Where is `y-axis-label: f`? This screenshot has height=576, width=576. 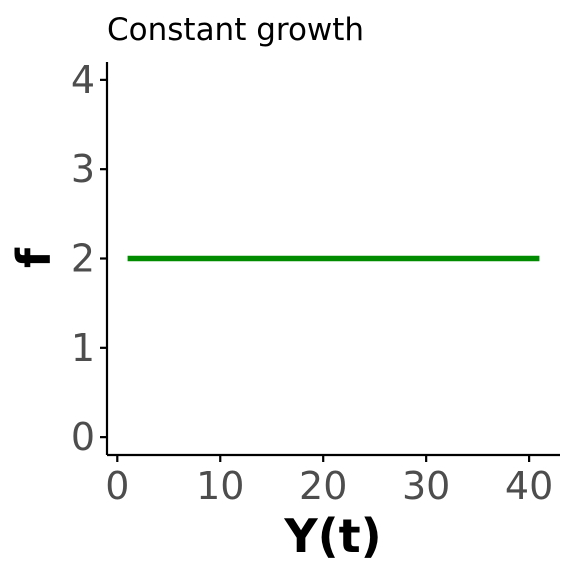
y-axis-label: f is located at coordinates (34, 257).